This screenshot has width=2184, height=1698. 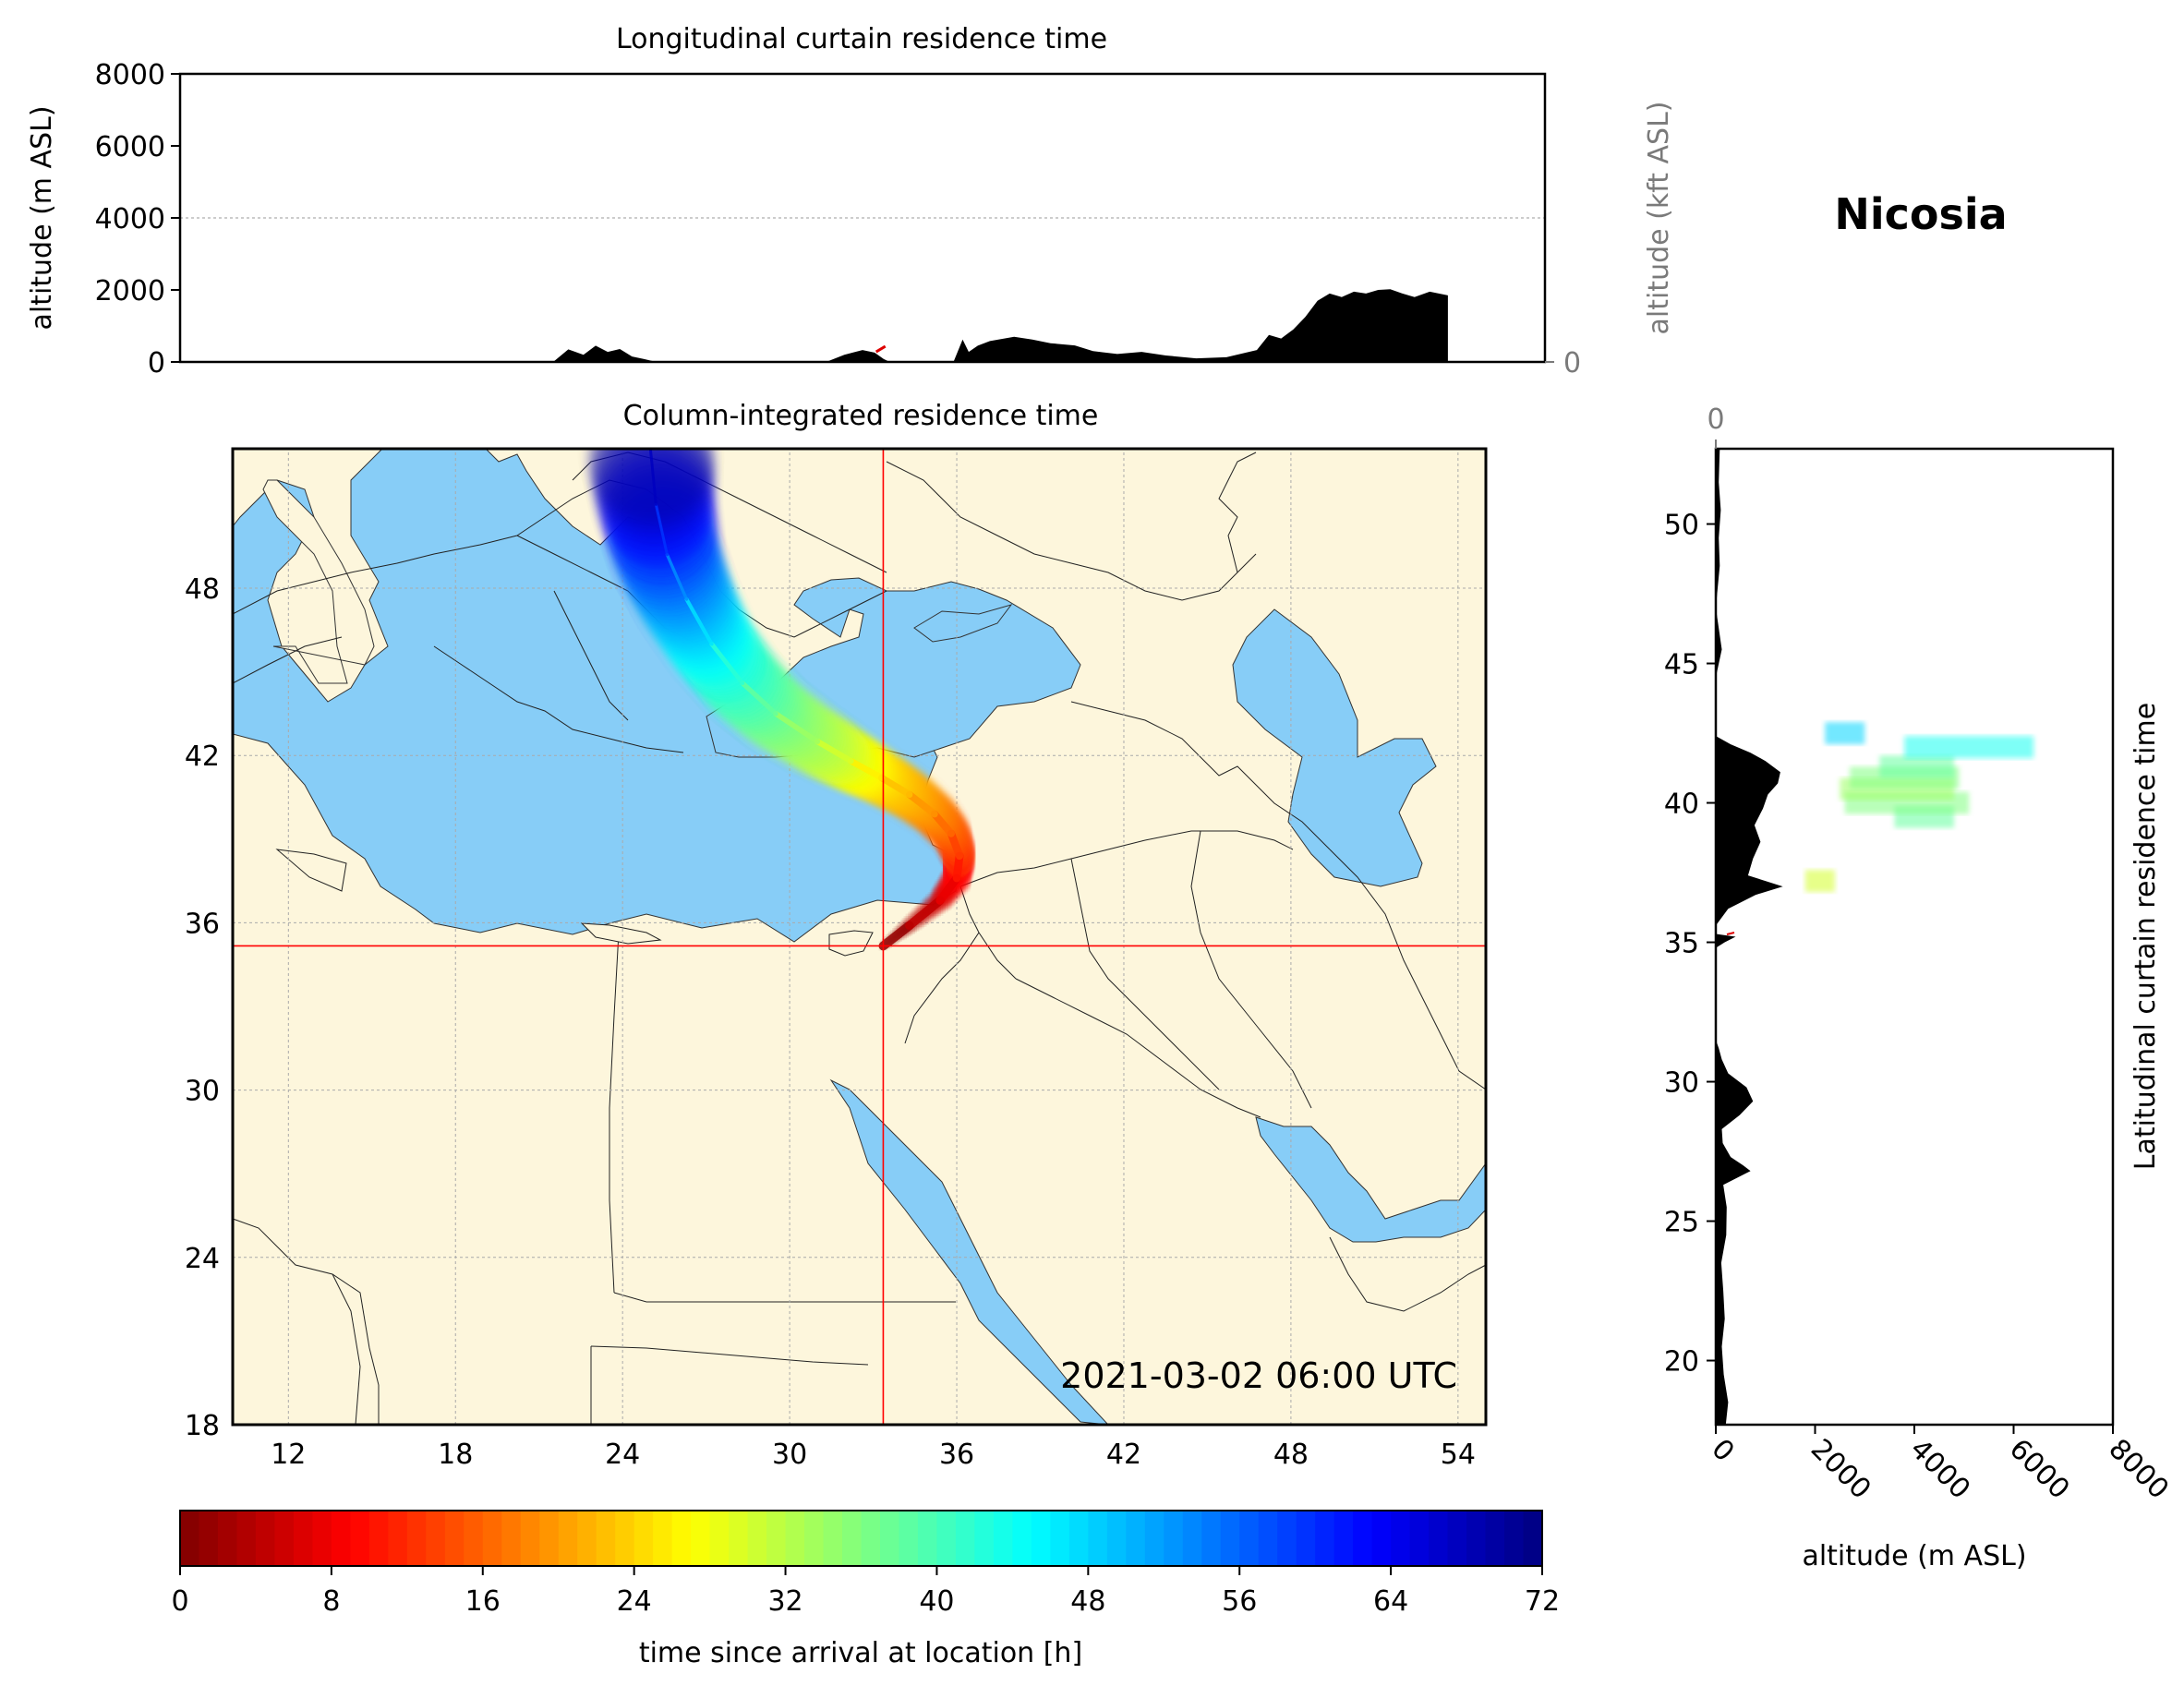 I want to click on map-lat-tick-label: 30, so click(x=202, y=1092).